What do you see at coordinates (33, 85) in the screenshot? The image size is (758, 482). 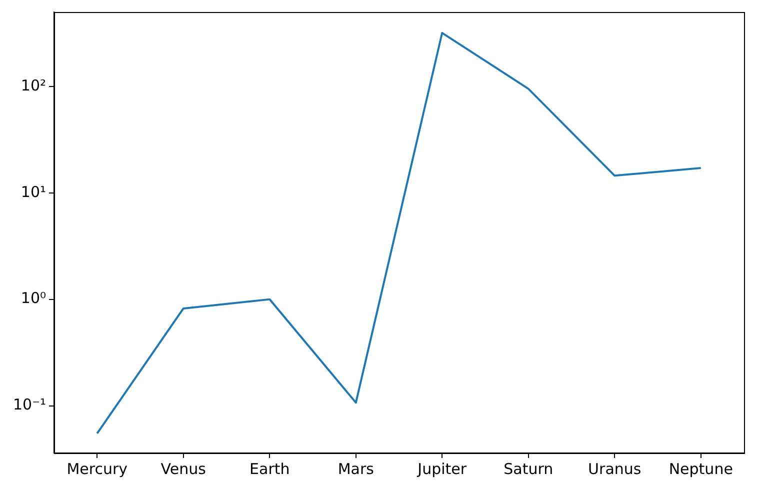 I see `y-tick-label: 10²` at bounding box center [33, 85].